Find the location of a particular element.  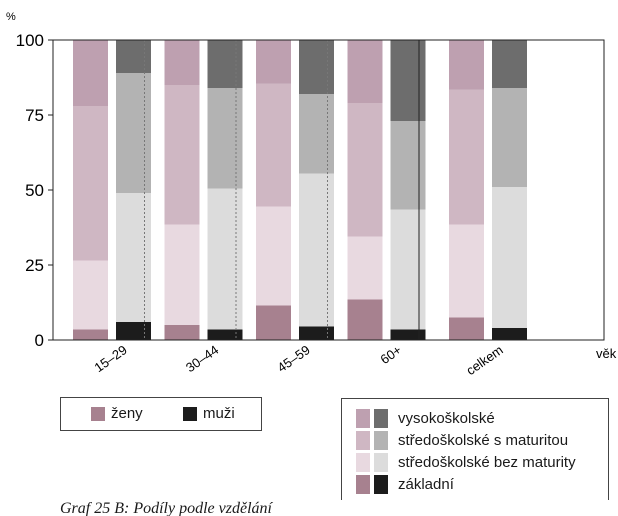

caption-cover is located at coordinates (475, 508).